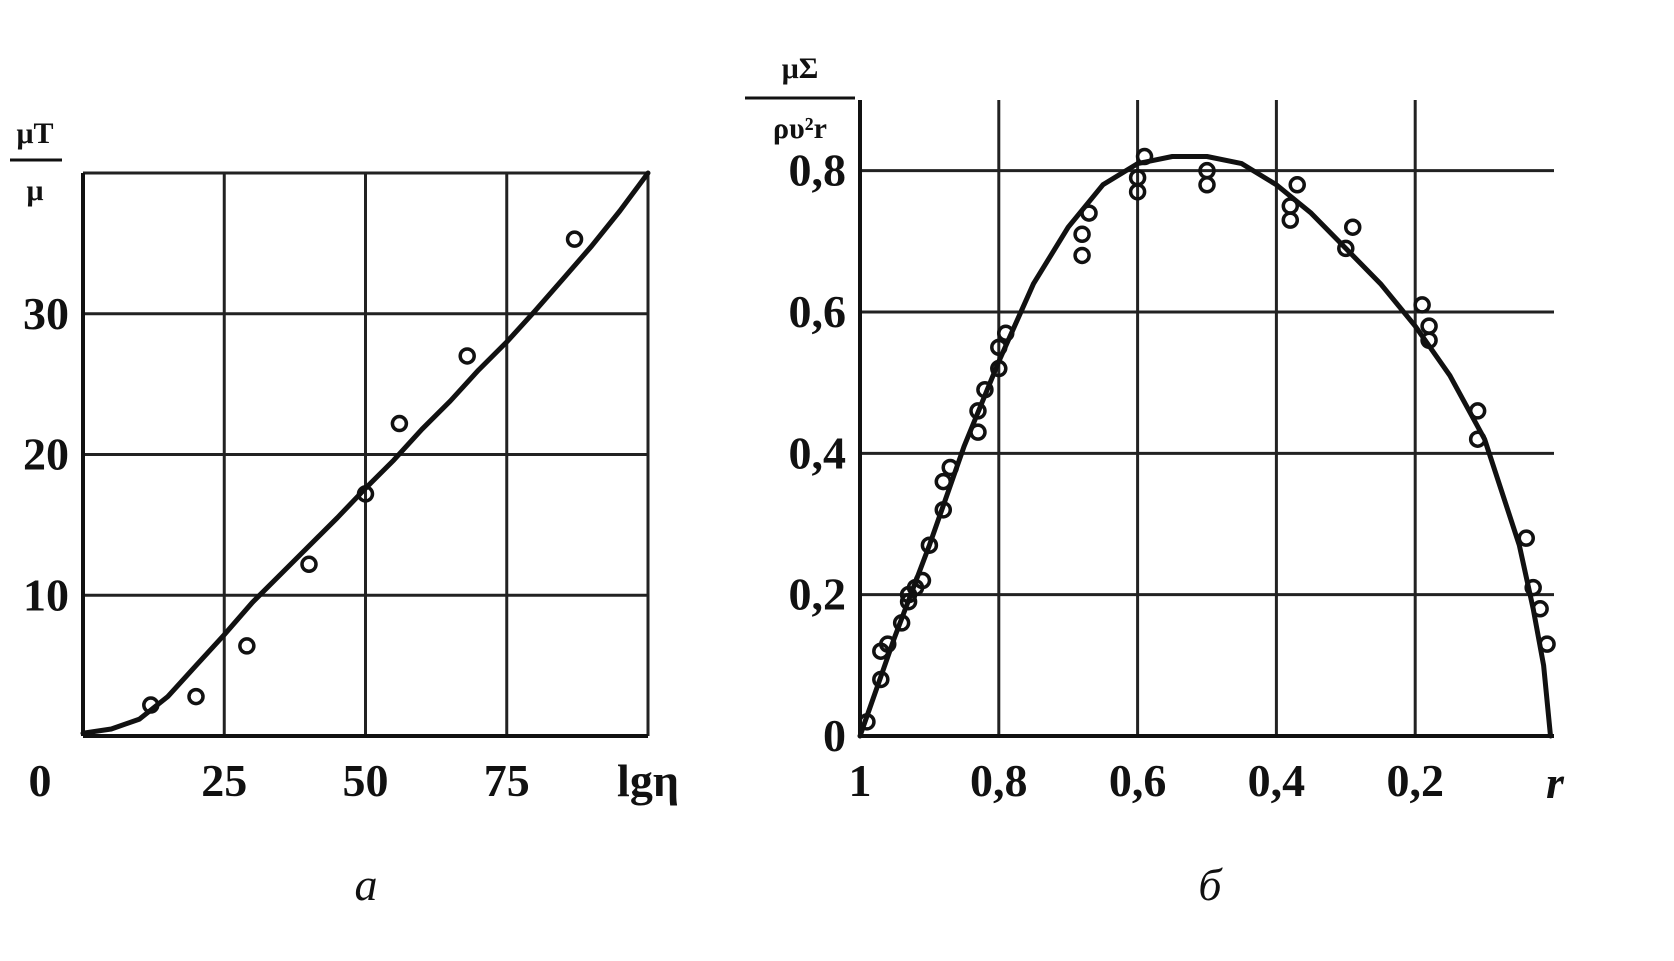  Describe the element at coordinates (818, 452) in the screenshot. I see `y-tick-label: 0,4` at that location.